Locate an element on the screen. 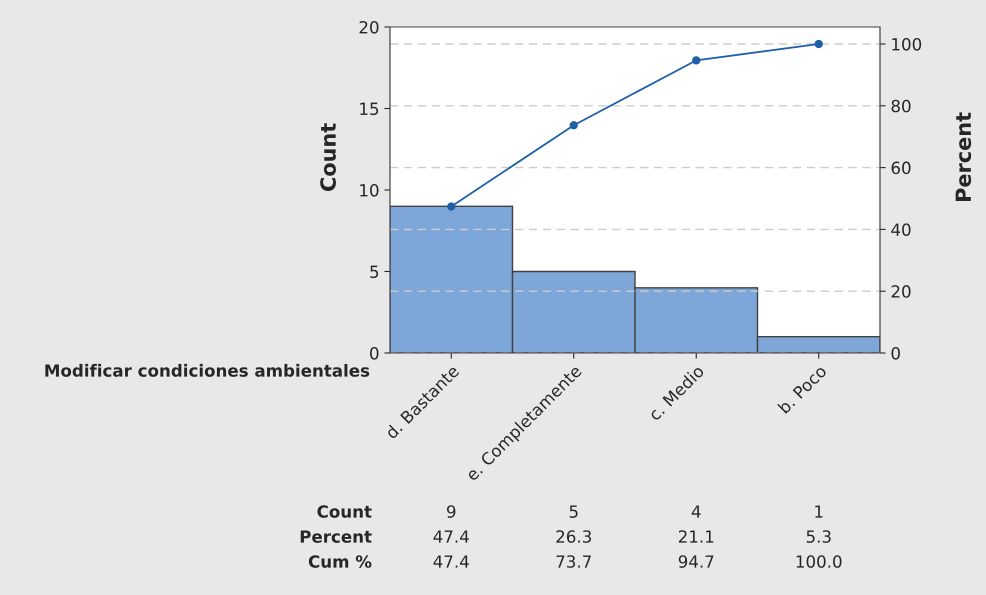 Image resolution: width=986 pixels, height=595 pixels. y2-tick-label: 20 is located at coordinates (901, 291).